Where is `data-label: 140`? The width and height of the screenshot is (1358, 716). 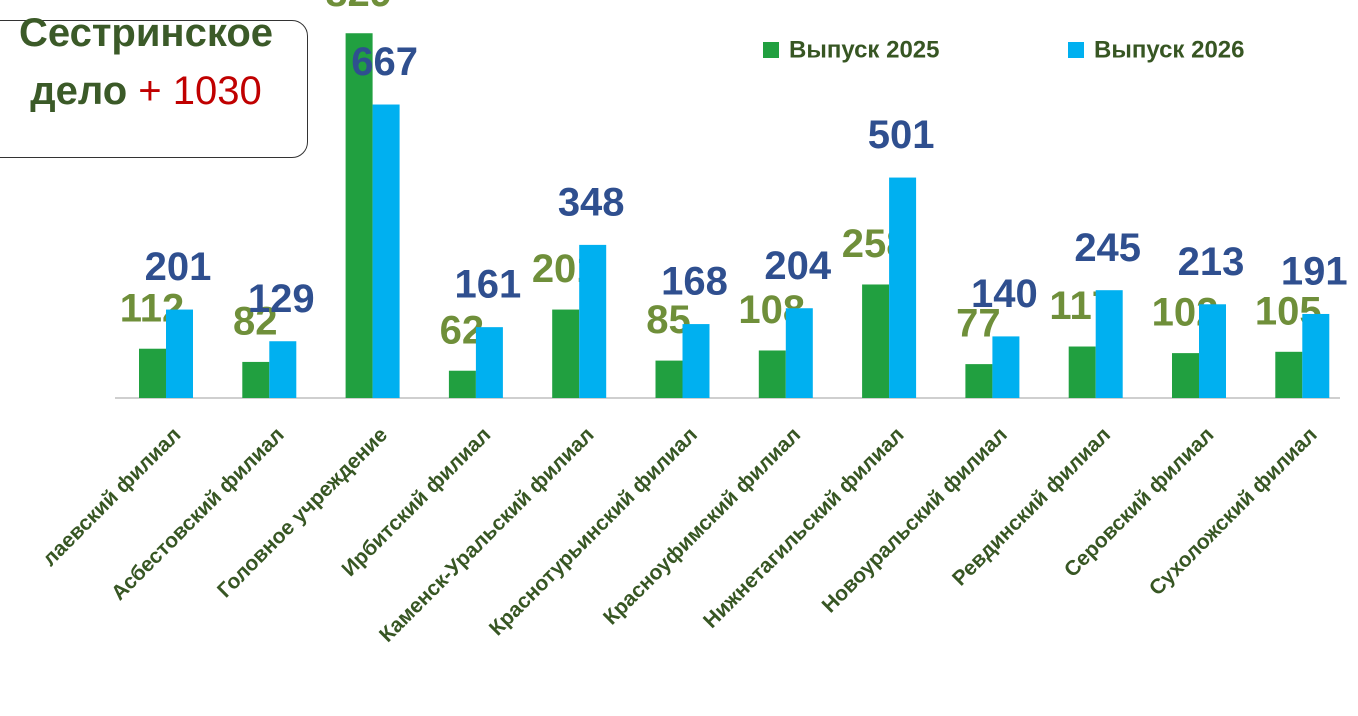
data-label: 140 is located at coordinates (1004, 294).